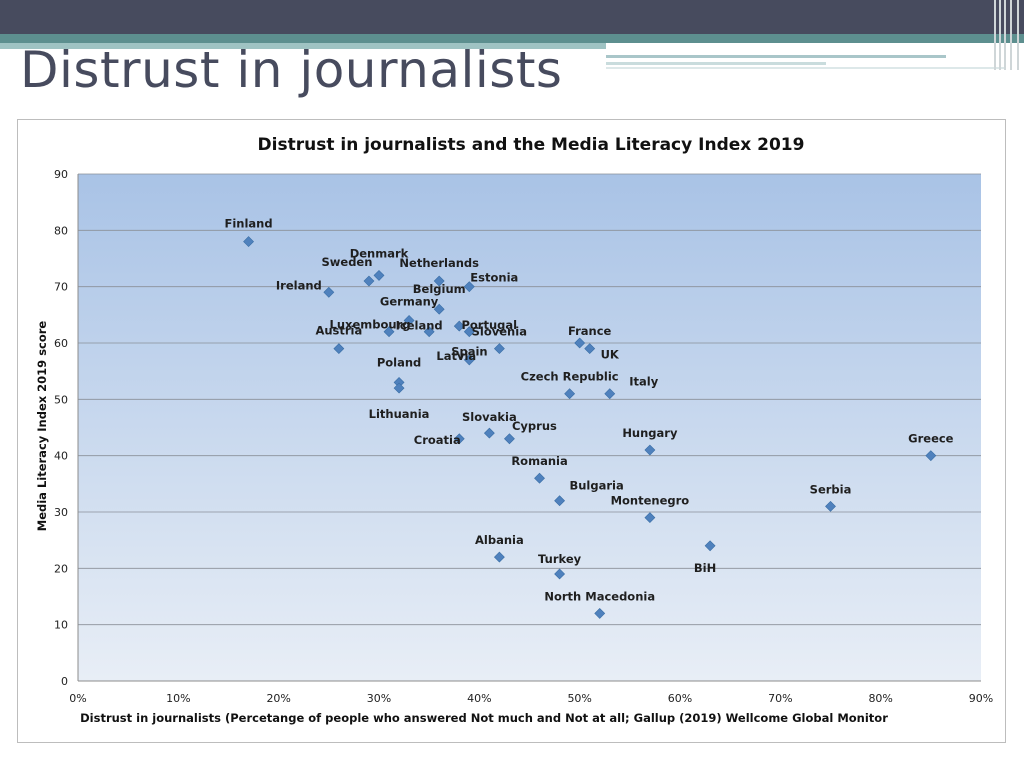 This screenshot has height=768, width=1024. I want to click on x-tick-label: 0%, so click(77, 698).